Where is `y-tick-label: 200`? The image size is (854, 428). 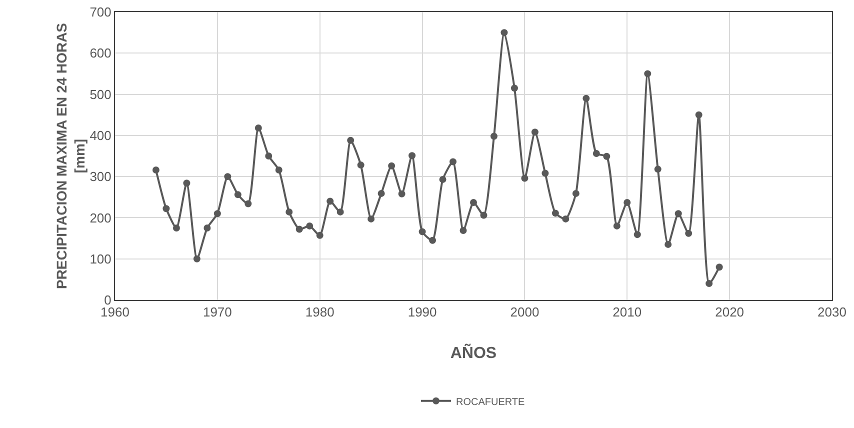
y-tick-label: 200 is located at coordinates (101, 218).